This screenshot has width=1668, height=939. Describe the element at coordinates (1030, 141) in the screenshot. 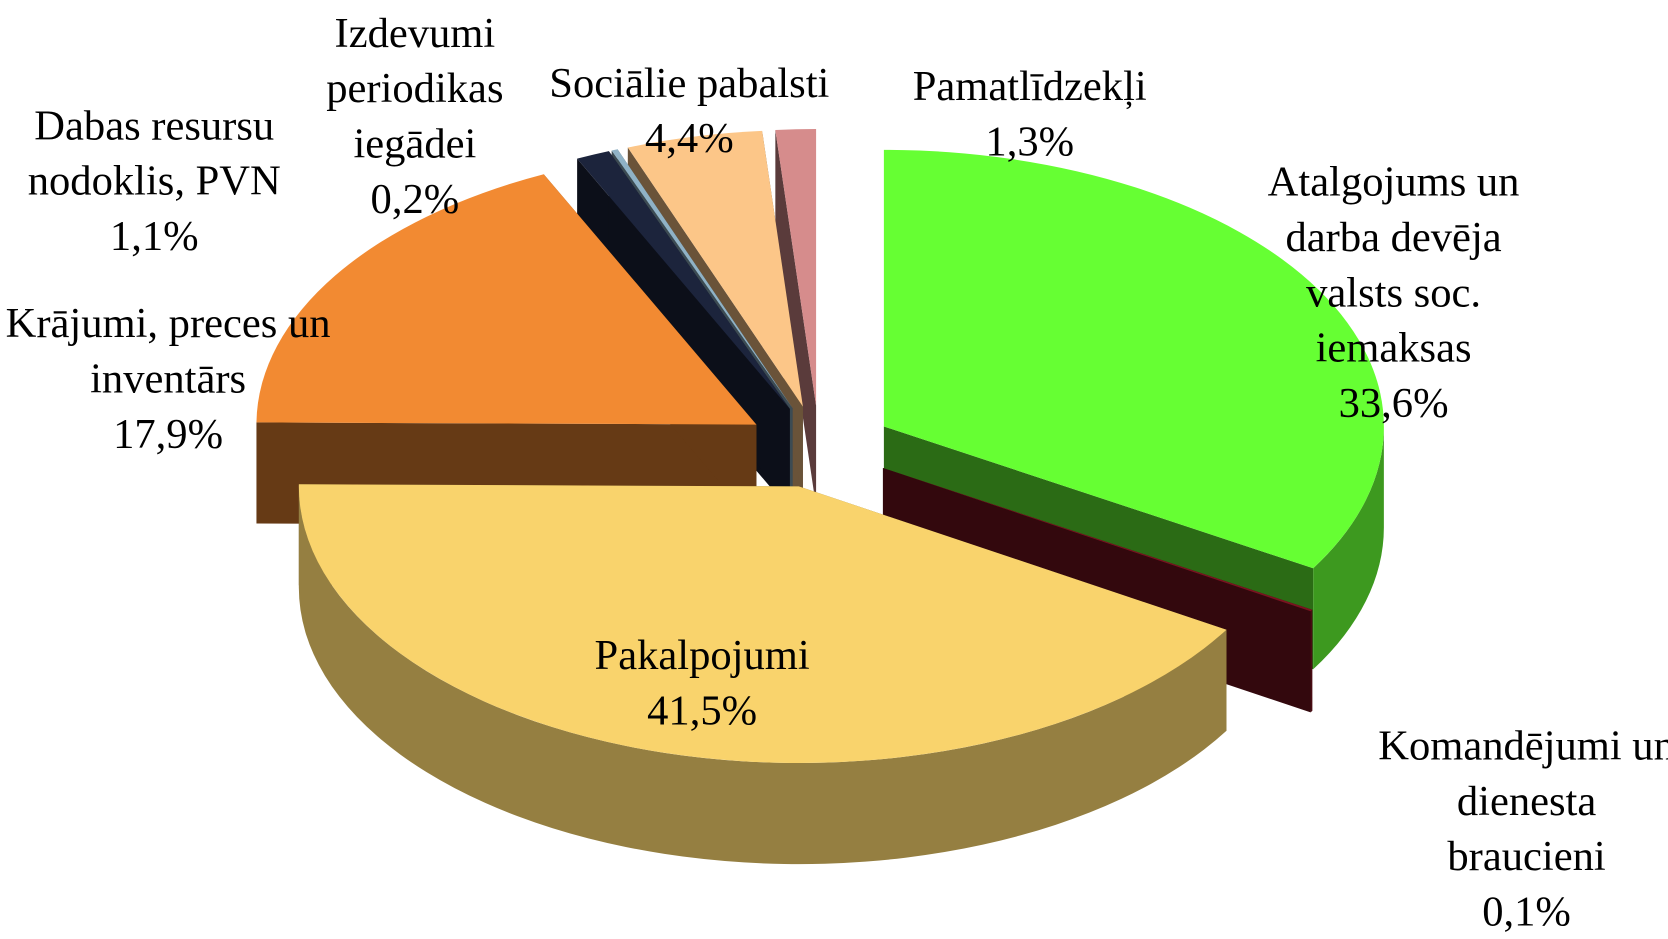

I see `value-label: 1,3%` at that location.